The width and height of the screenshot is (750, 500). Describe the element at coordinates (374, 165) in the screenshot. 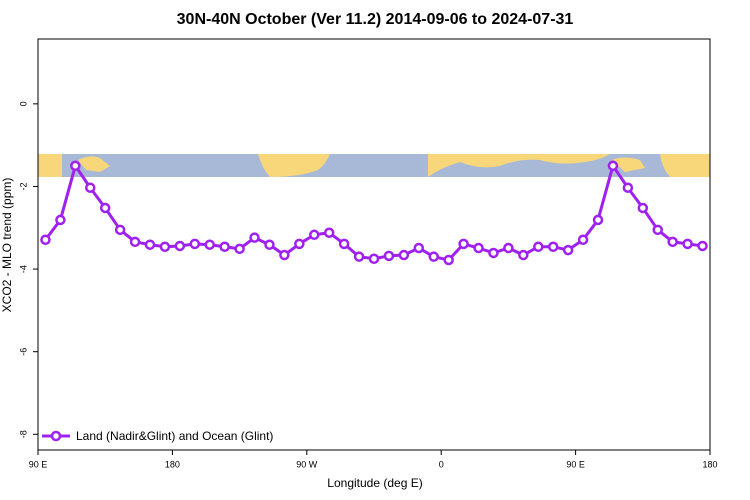

I see `map-band` at that location.